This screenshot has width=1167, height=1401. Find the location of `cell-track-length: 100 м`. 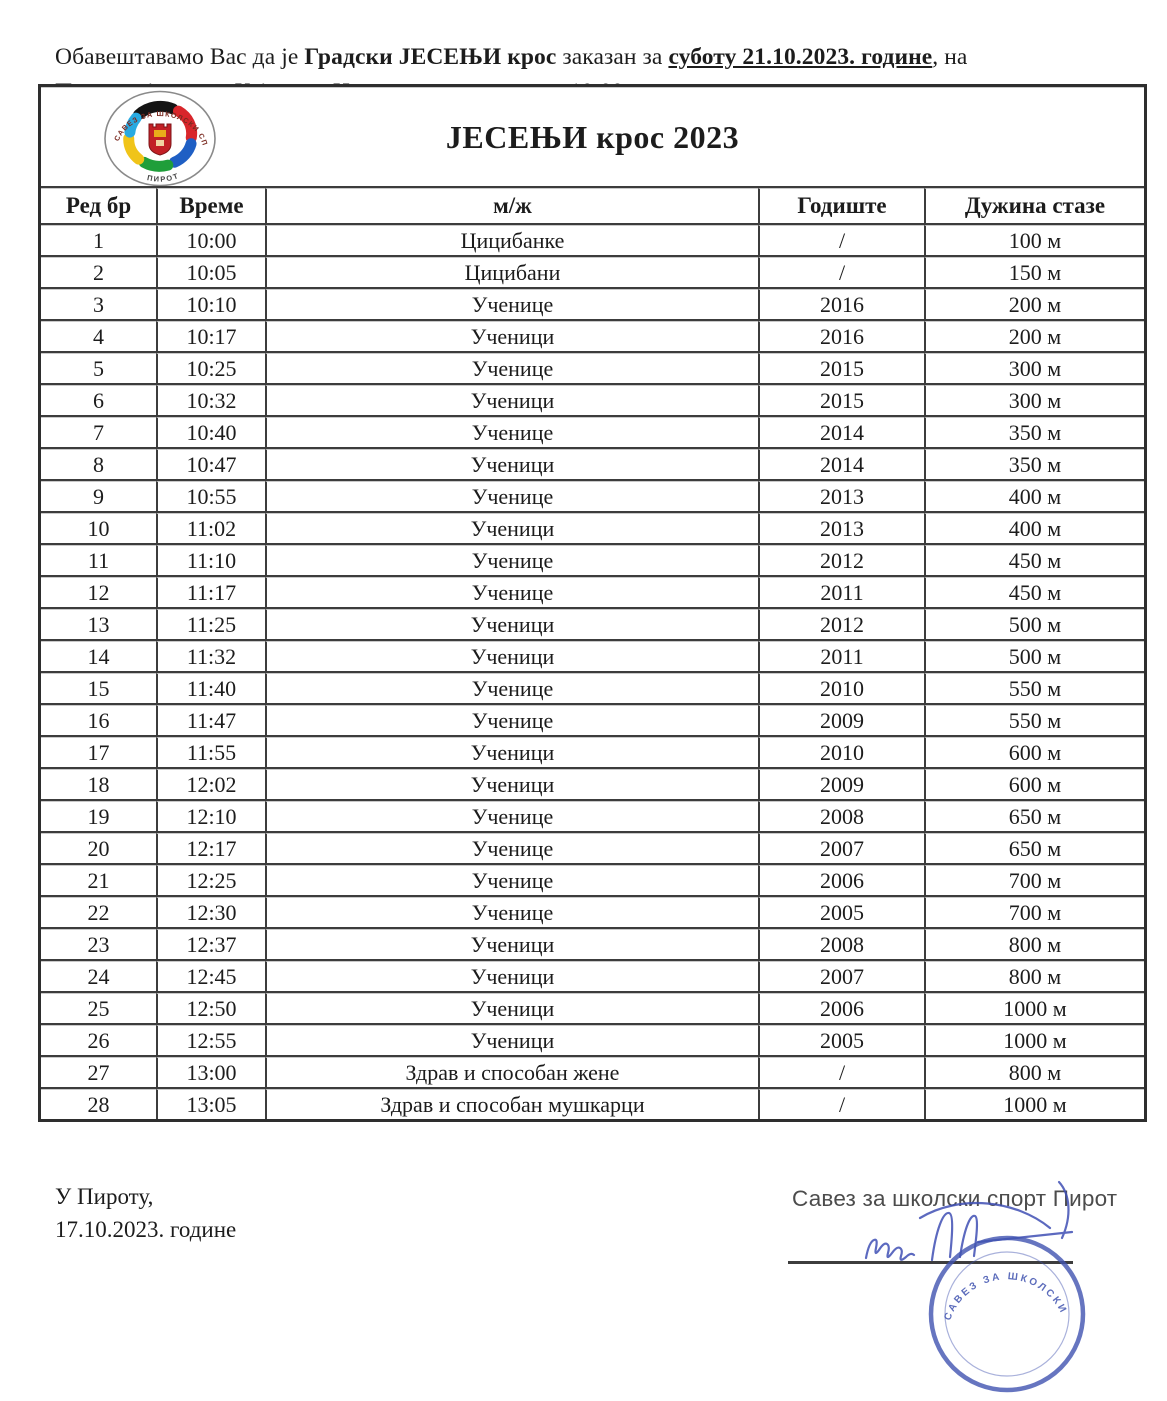

cell-track-length: 100 м is located at coordinates (1034, 241).